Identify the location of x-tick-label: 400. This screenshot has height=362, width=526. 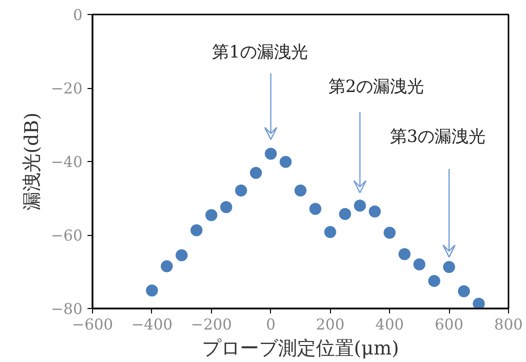
(389, 325).